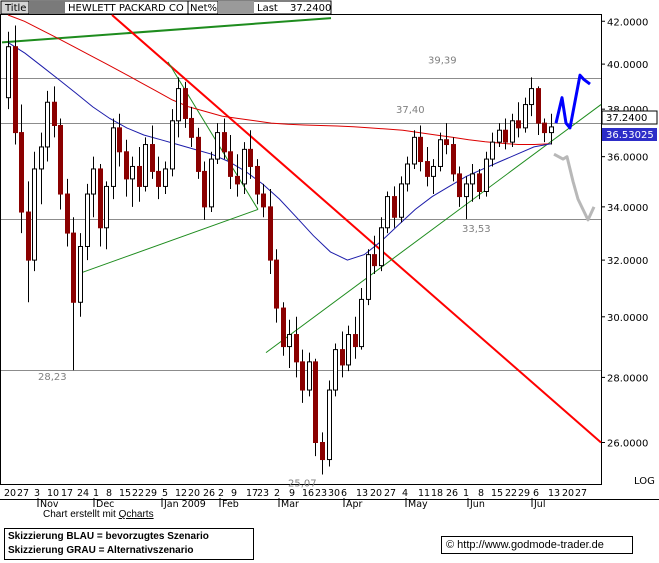  I want to click on x-day-label: 8, so click(481, 493).